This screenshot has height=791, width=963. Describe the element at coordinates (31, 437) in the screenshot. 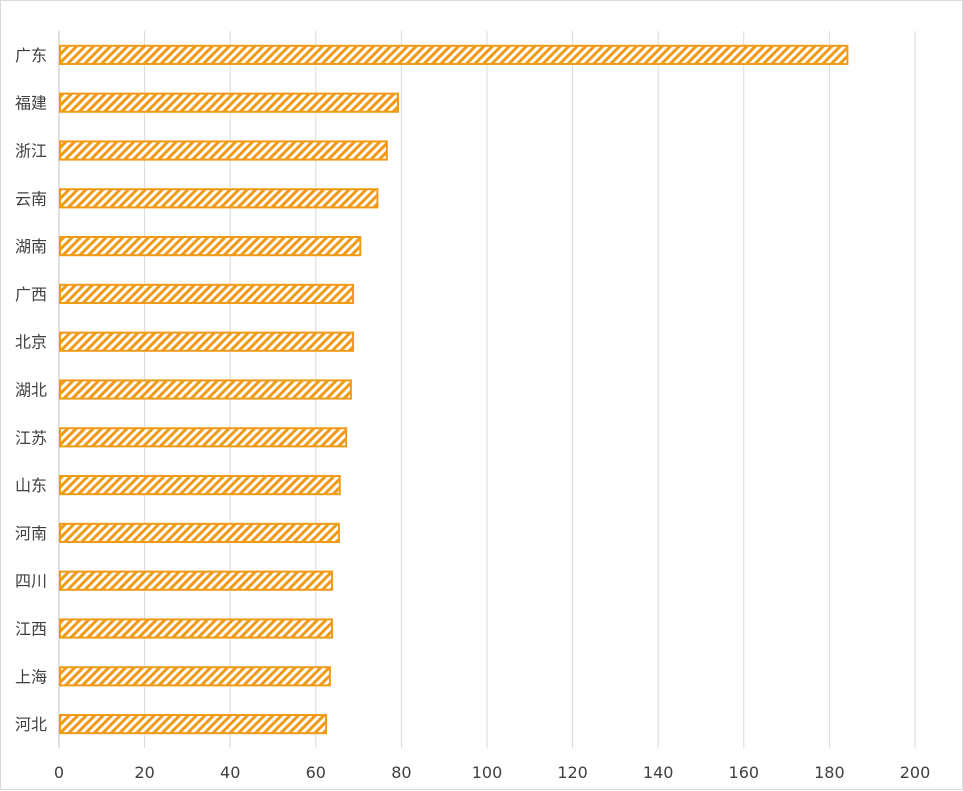

I see `category-label-9: 江苏` at that location.